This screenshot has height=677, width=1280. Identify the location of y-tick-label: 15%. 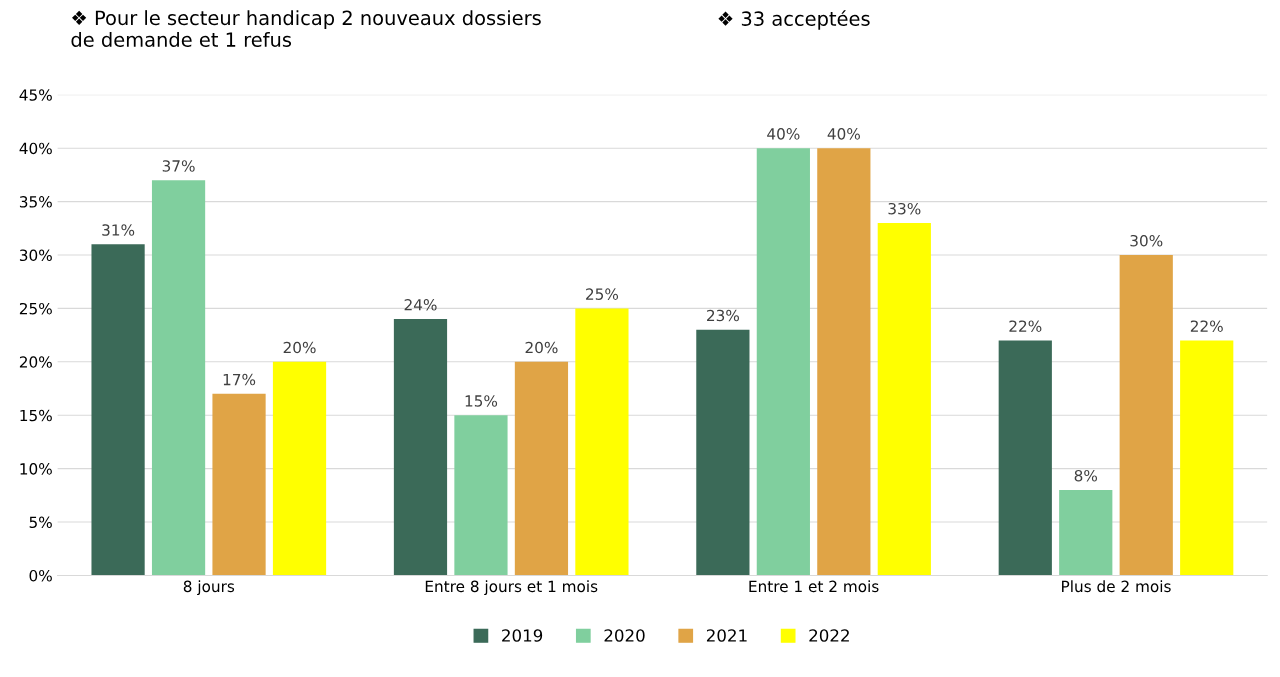
(36, 415).